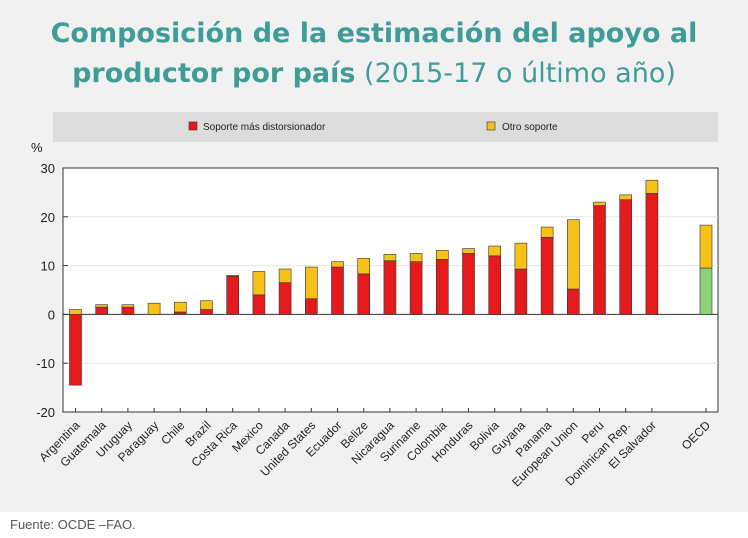 This screenshot has height=538, width=748. I want to click on legend-swatch-distorting, so click(193, 126).